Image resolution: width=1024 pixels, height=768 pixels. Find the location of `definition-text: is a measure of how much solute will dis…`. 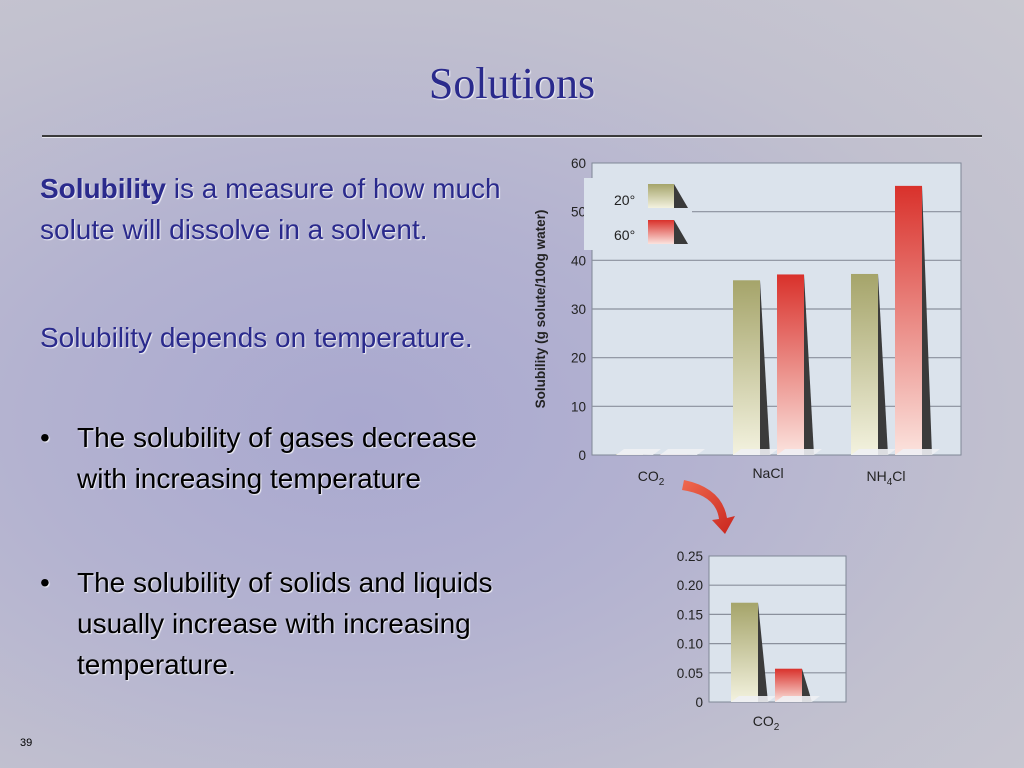

definition-text: is a measure of how much solute will dis… is located at coordinates (270, 209).